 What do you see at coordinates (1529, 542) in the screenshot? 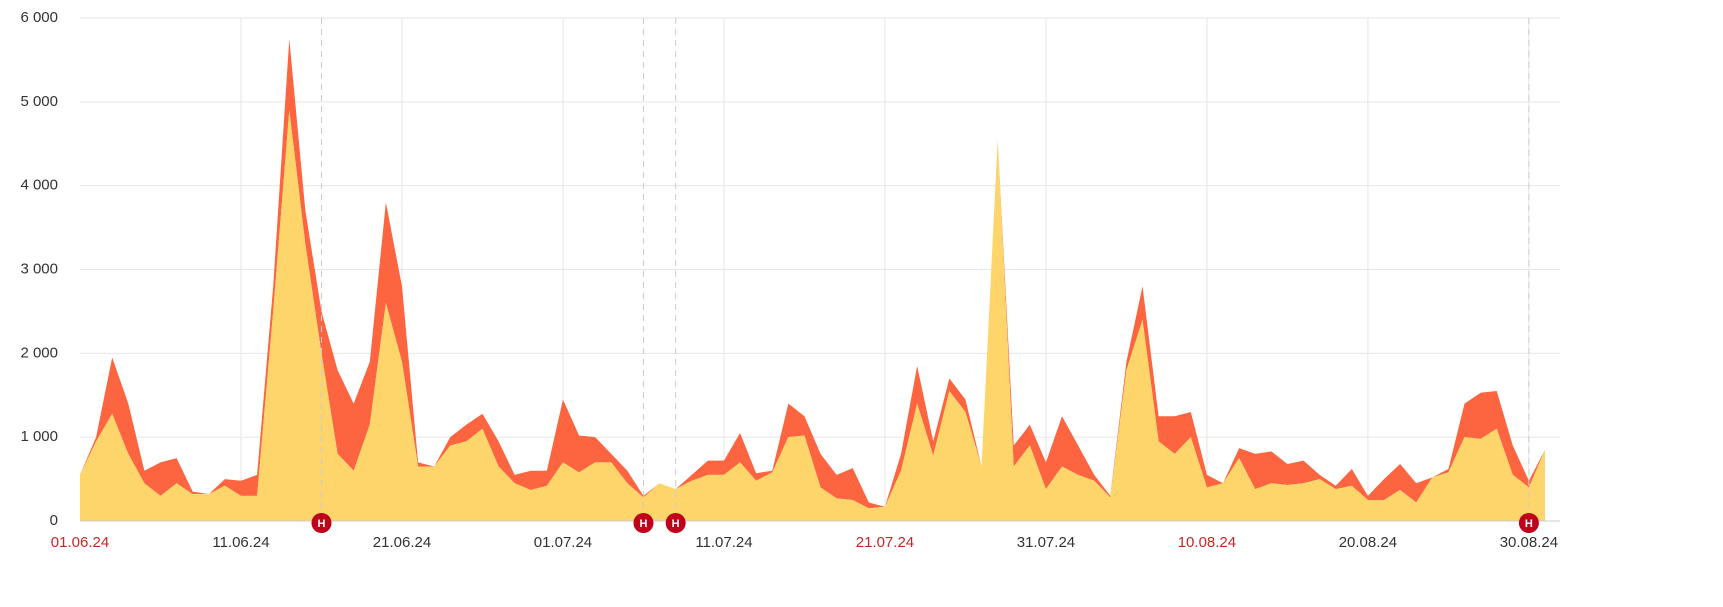
I see `x-tick-label: 30.08.24` at bounding box center [1529, 542].